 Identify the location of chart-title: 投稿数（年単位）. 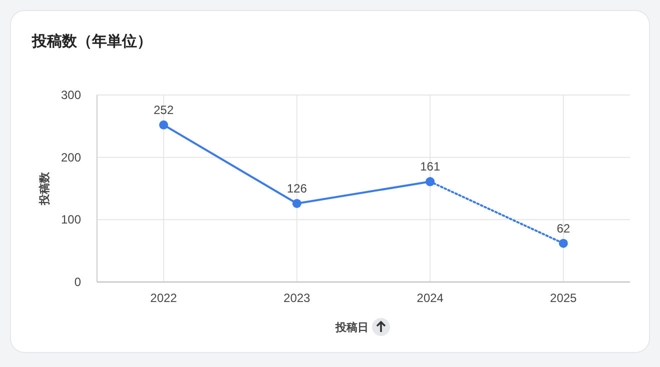
(91, 41).